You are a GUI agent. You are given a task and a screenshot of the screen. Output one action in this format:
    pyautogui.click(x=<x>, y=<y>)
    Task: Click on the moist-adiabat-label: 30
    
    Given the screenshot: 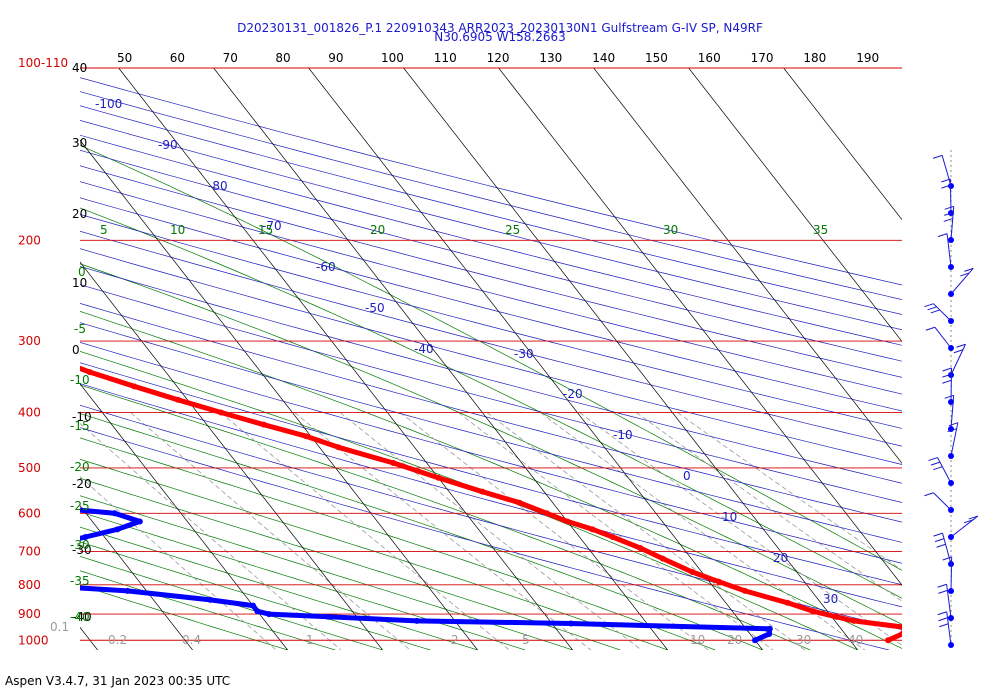 What is the action you would take?
    pyautogui.click(x=670, y=230)
    